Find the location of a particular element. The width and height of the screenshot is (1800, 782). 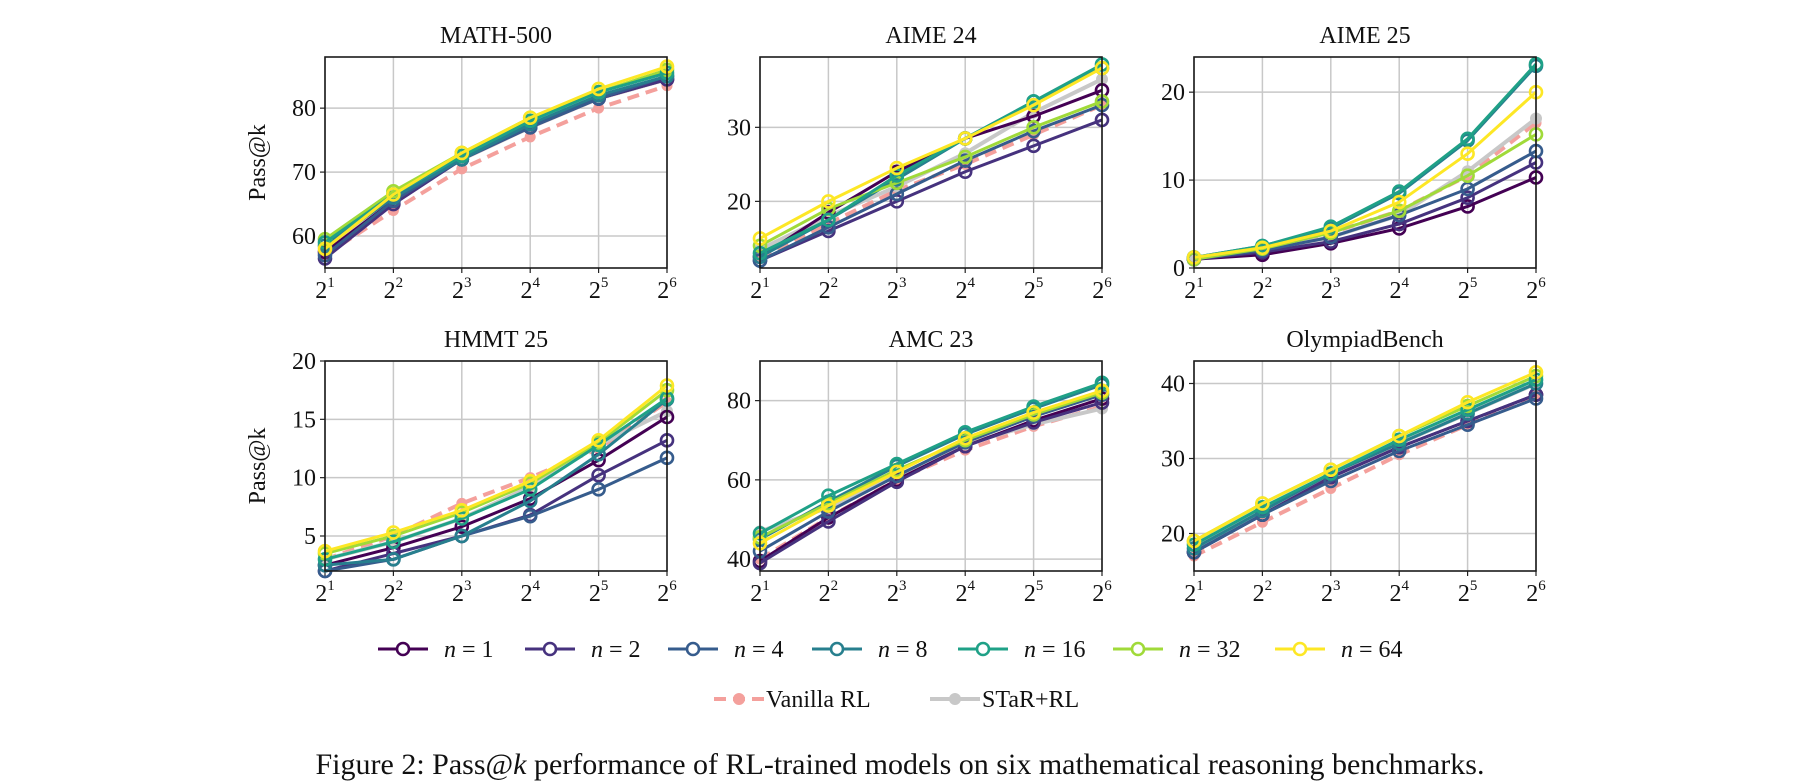

chart-hmmt-25: HMMT 25 Pass@k 5 10 15 20 21 22 23 24 25 26 is located at coordinates (461, 467).